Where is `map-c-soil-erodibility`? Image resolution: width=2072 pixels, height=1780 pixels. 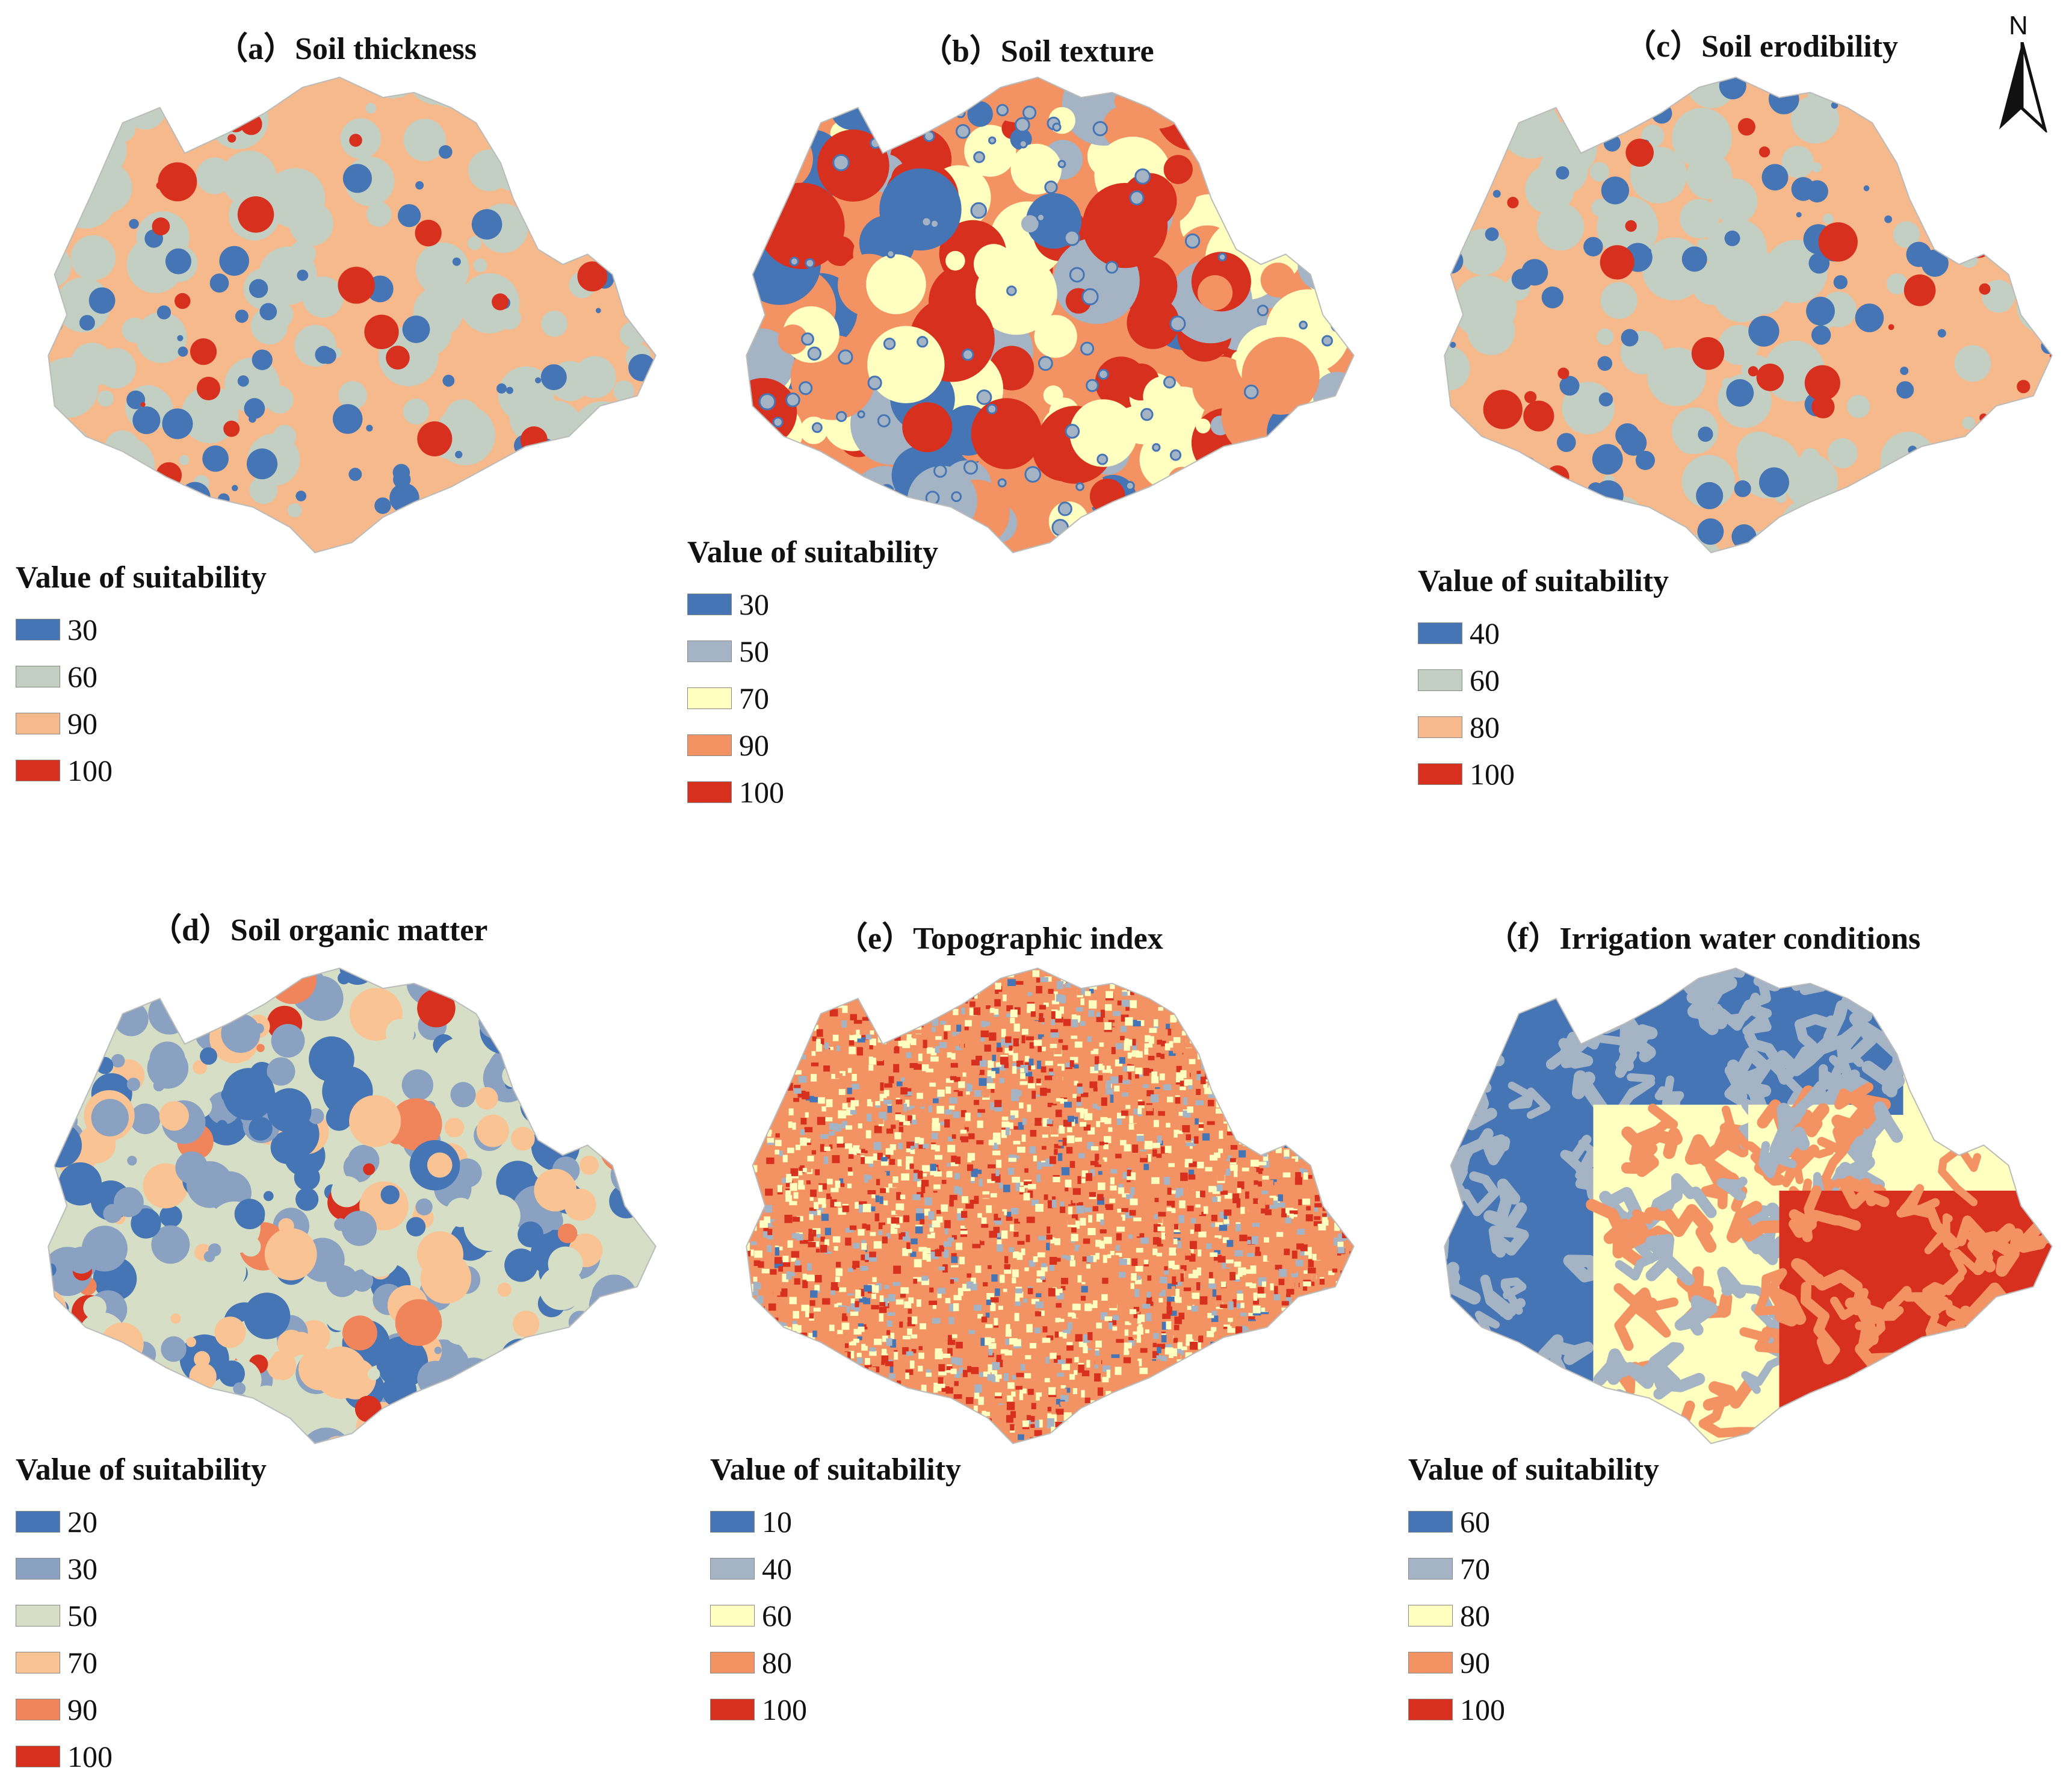 map-c-soil-erodibility is located at coordinates (1748, 325).